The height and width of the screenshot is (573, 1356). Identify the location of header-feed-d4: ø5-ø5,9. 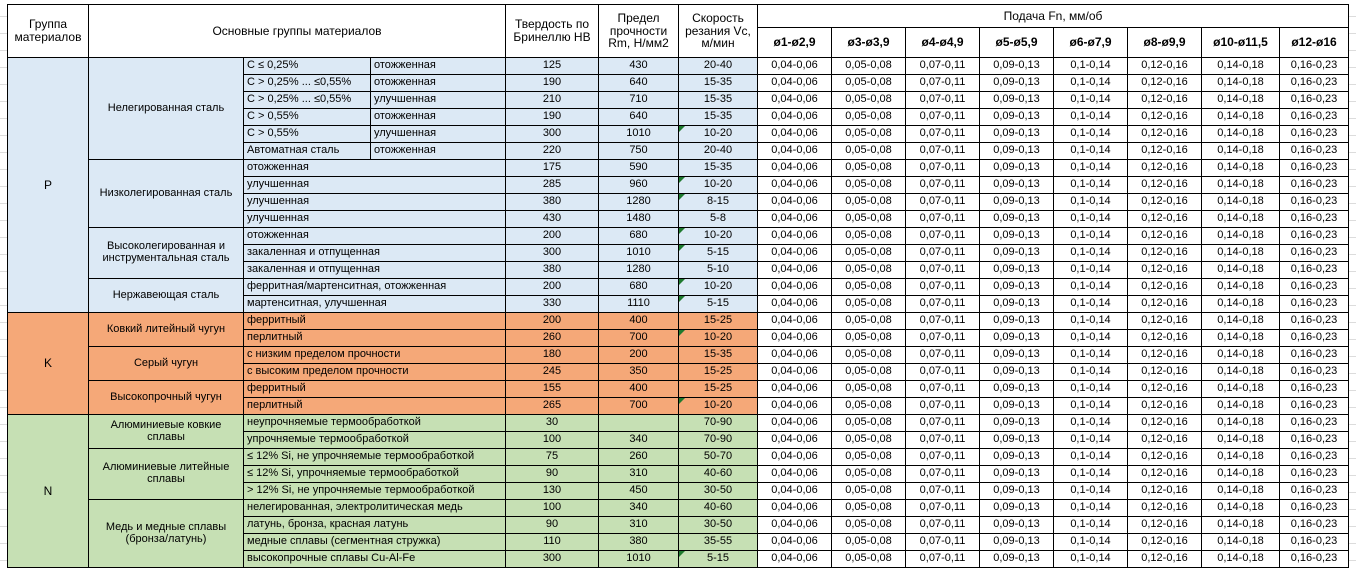
(1016, 42).